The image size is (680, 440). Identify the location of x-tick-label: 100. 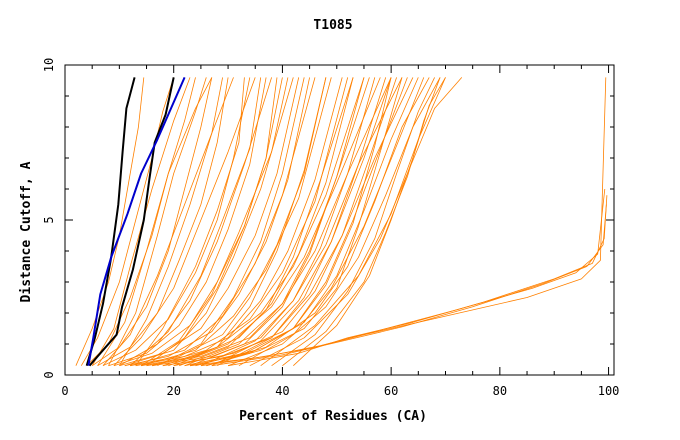
(609, 391).